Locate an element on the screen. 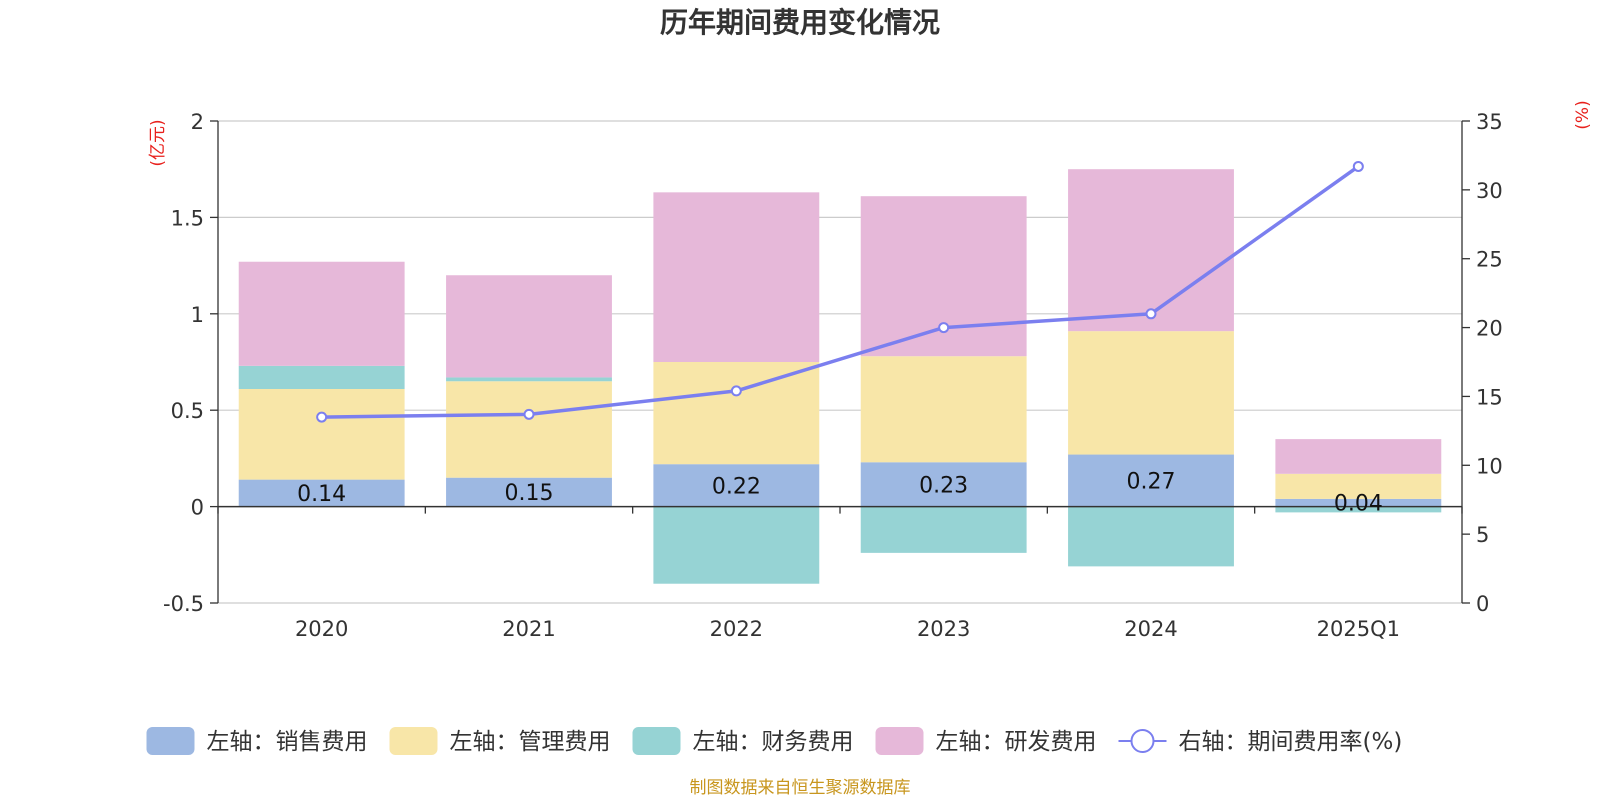 Image resolution: width=1600 pixels, height=800 pixels. bar-2-2025Q1 is located at coordinates (1358, 486).